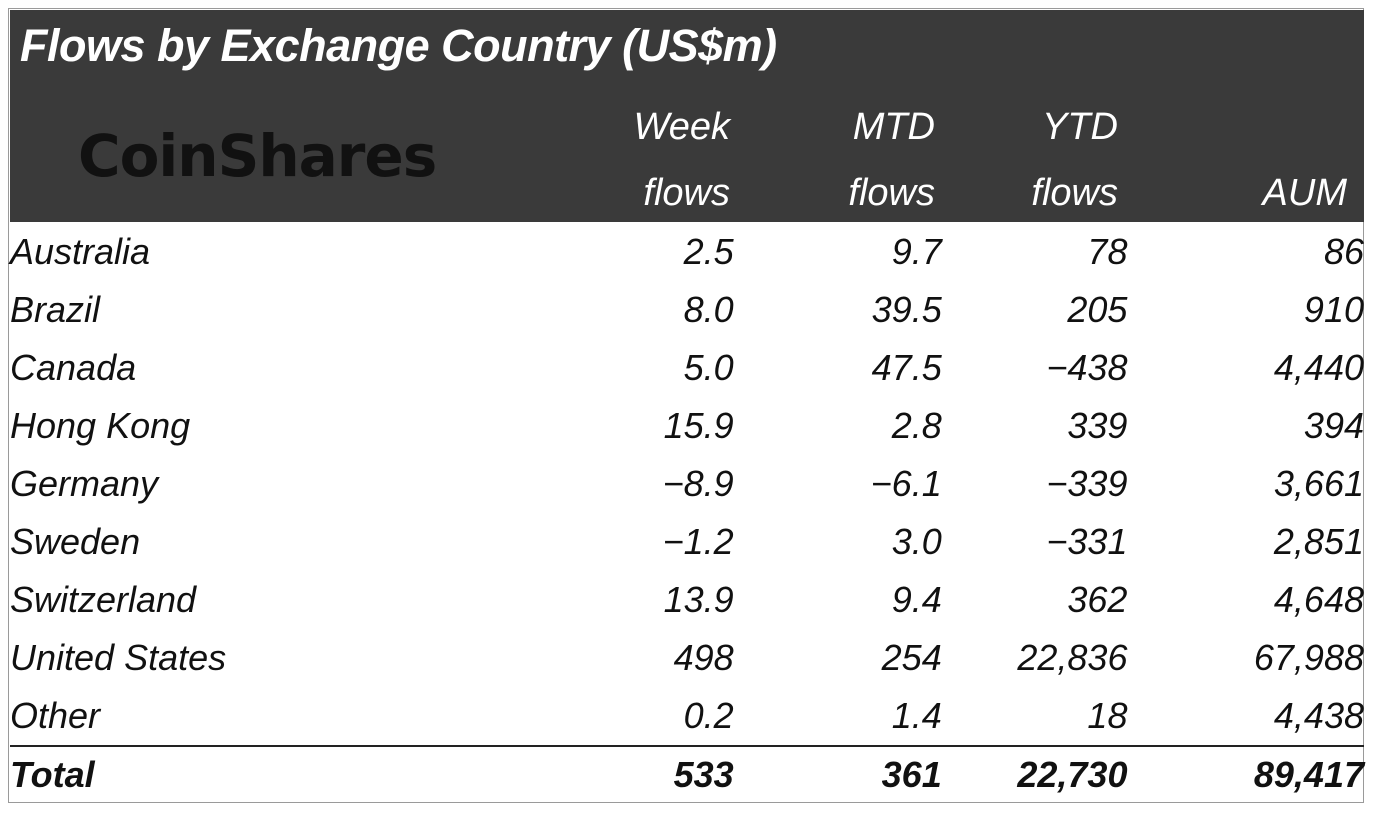  What do you see at coordinates (708, 367) in the screenshot?
I see `week-flows-cell: 5.0` at bounding box center [708, 367].